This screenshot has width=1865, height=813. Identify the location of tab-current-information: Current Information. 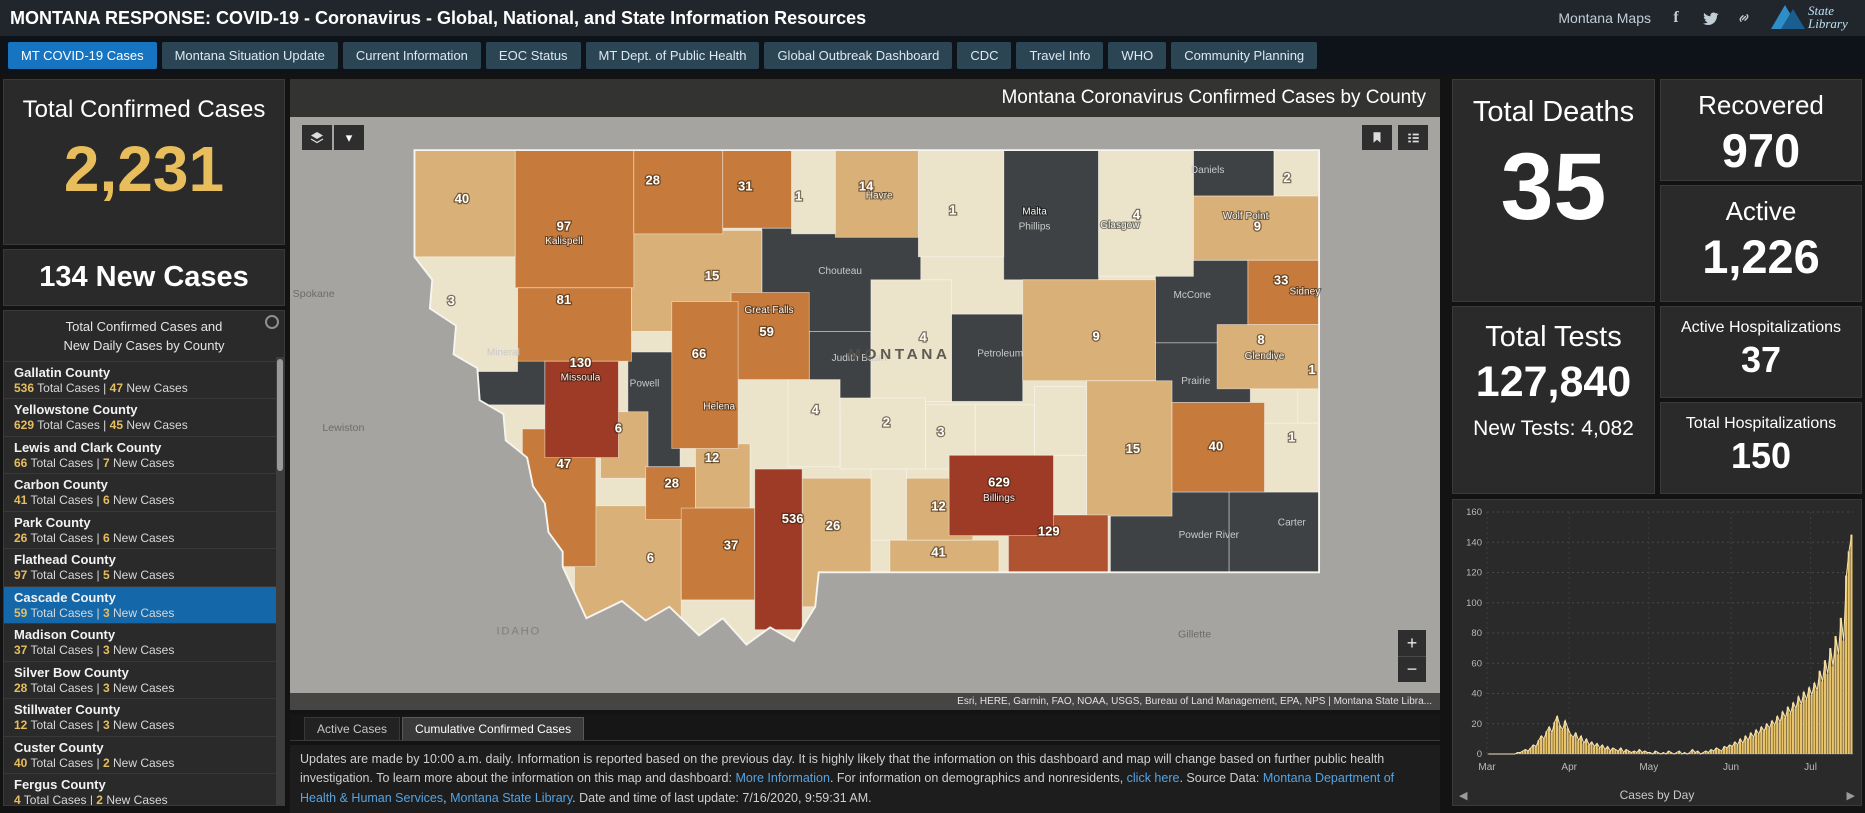
(411, 55).